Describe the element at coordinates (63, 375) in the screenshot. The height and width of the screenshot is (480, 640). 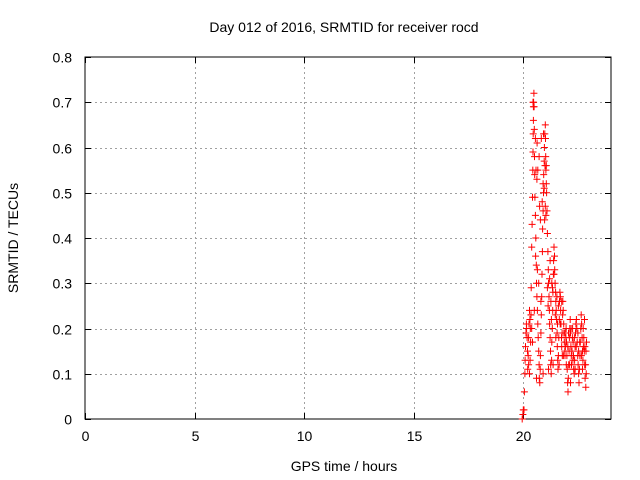
I see `y-tick-label: 0.1` at that location.